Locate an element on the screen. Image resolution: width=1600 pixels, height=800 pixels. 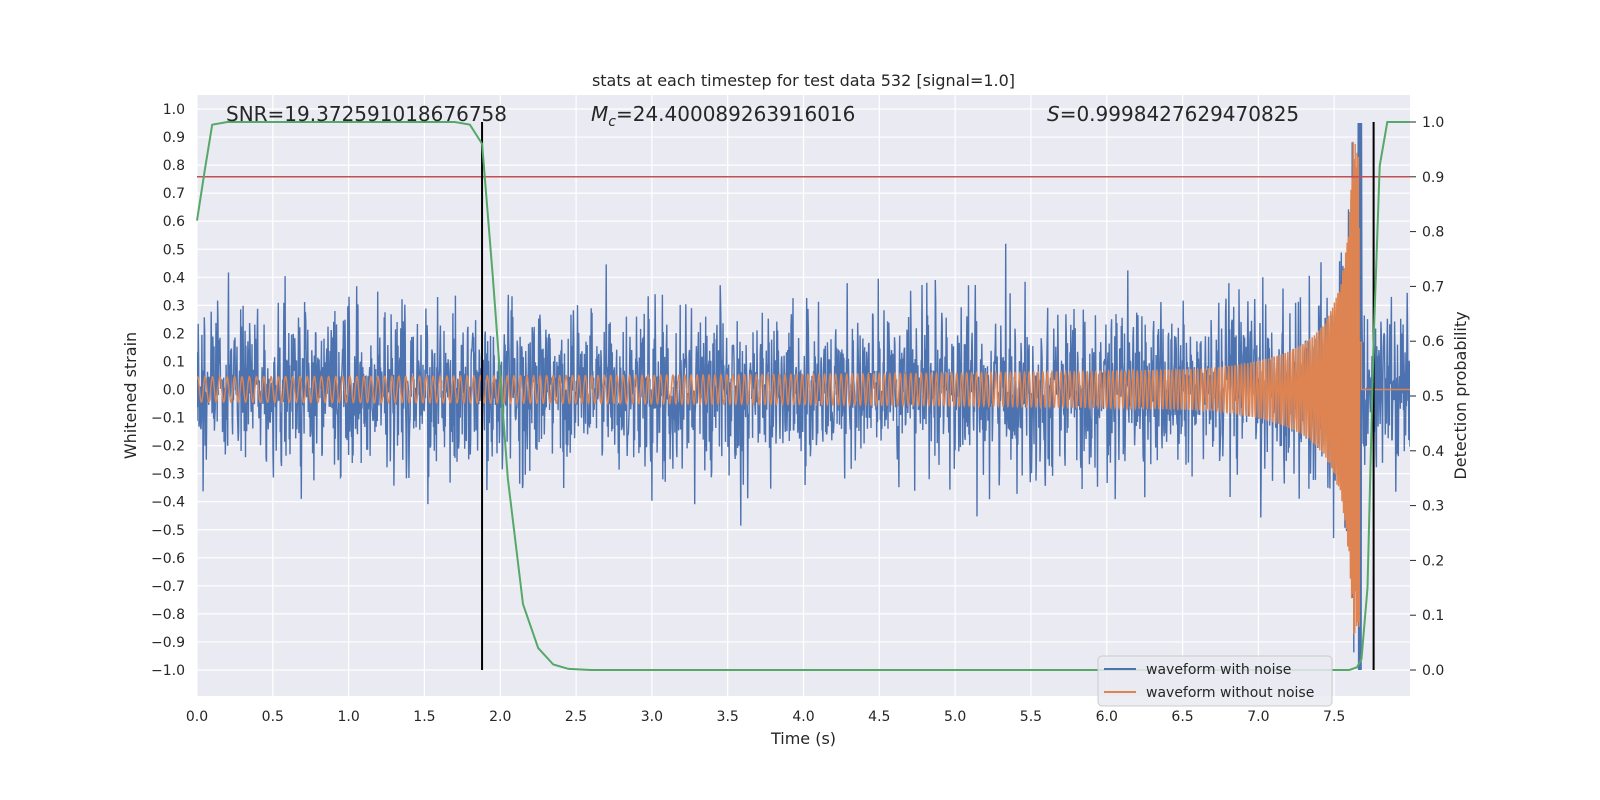
x-tick-label: 0.0 is located at coordinates (197, 717).